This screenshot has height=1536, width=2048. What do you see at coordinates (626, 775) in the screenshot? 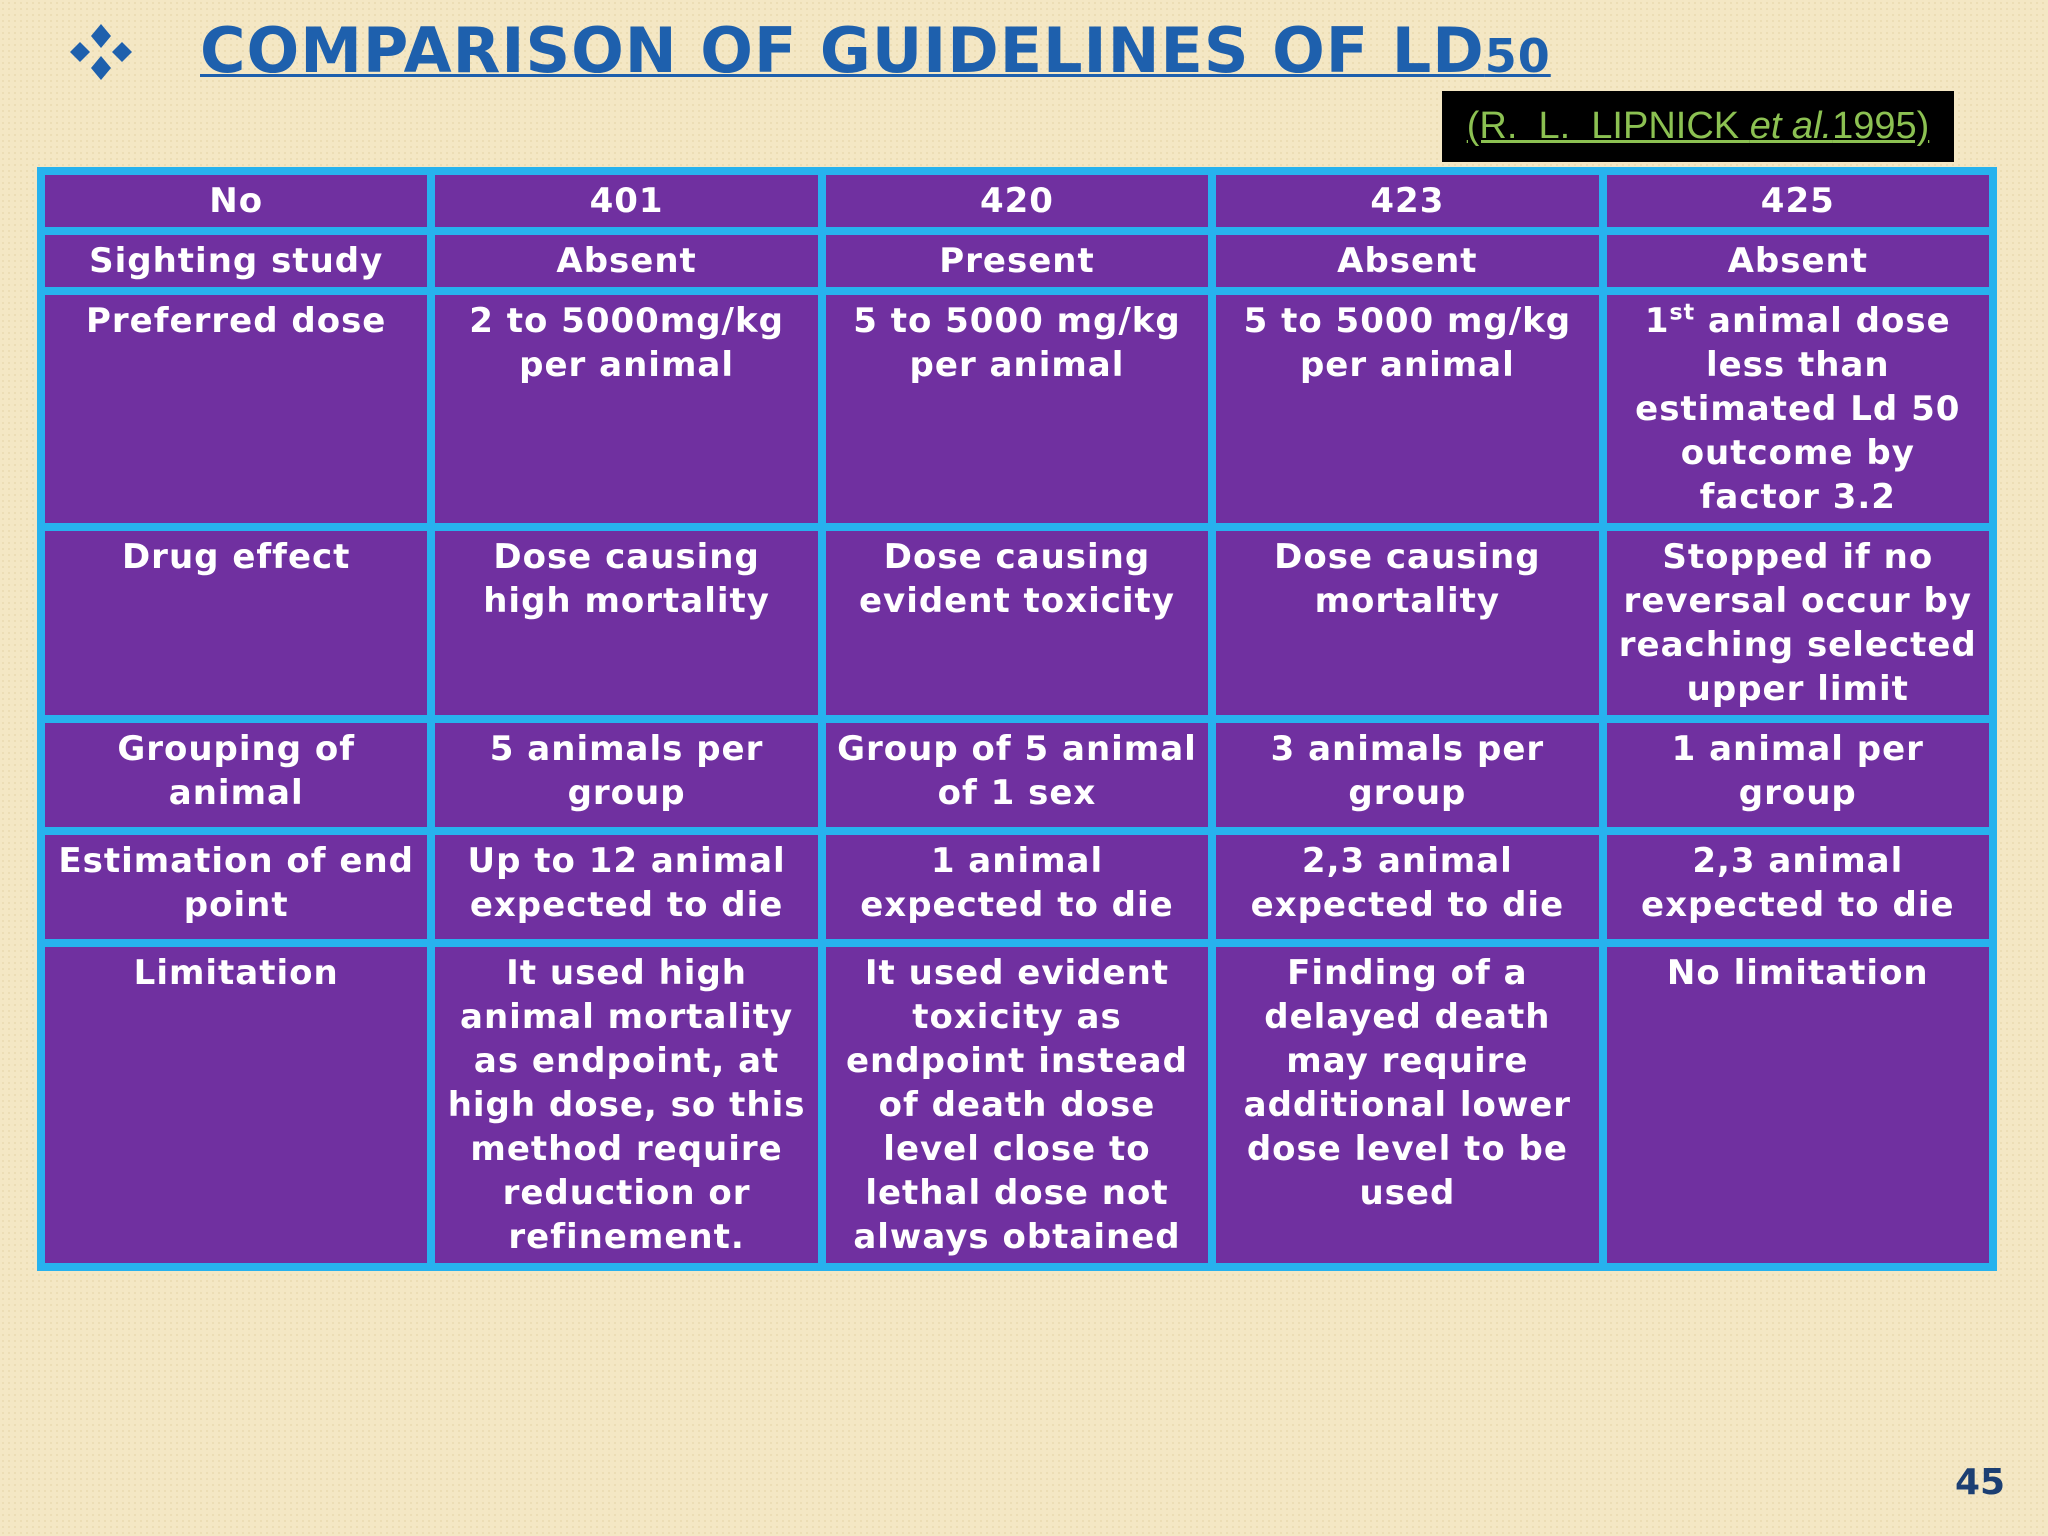
I see `cell: 5 animals per group` at bounding box center [626, 775].